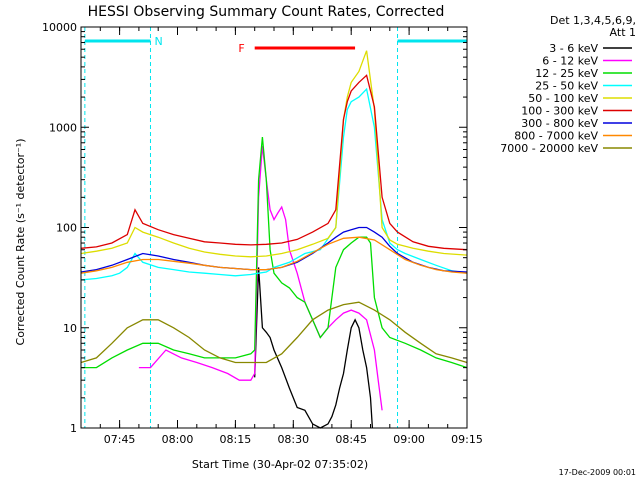 The height and width of the screenshot is (480, 640). I want to click on flare-label: F, so click(241, 48).